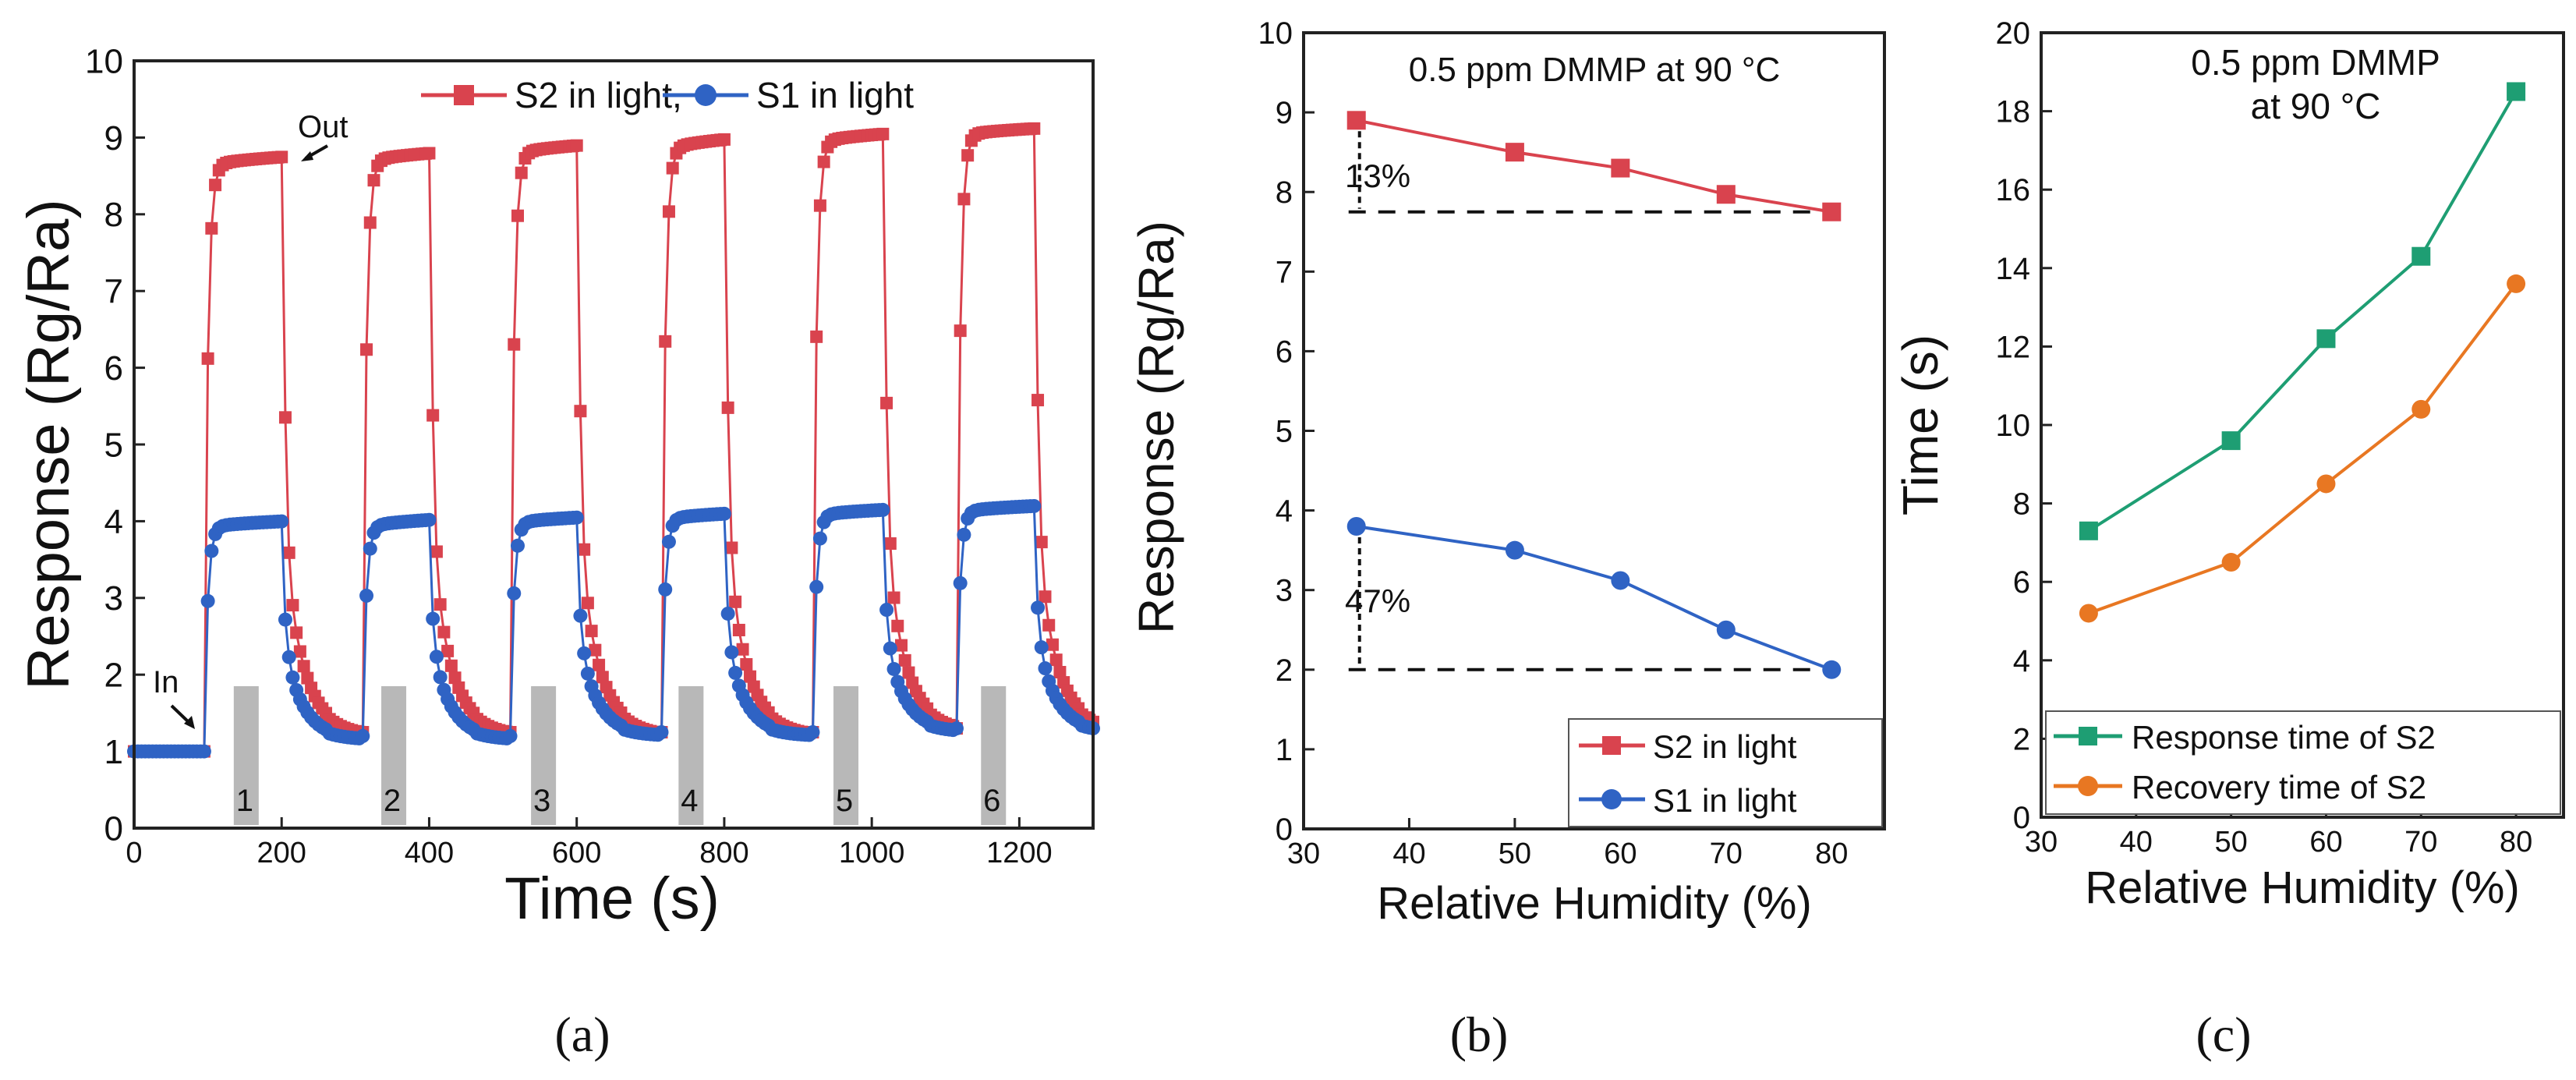 The height and width of the screenshot is (1080, 2576). I want to click on panel-b-reference-lines, so click(1590, 401).